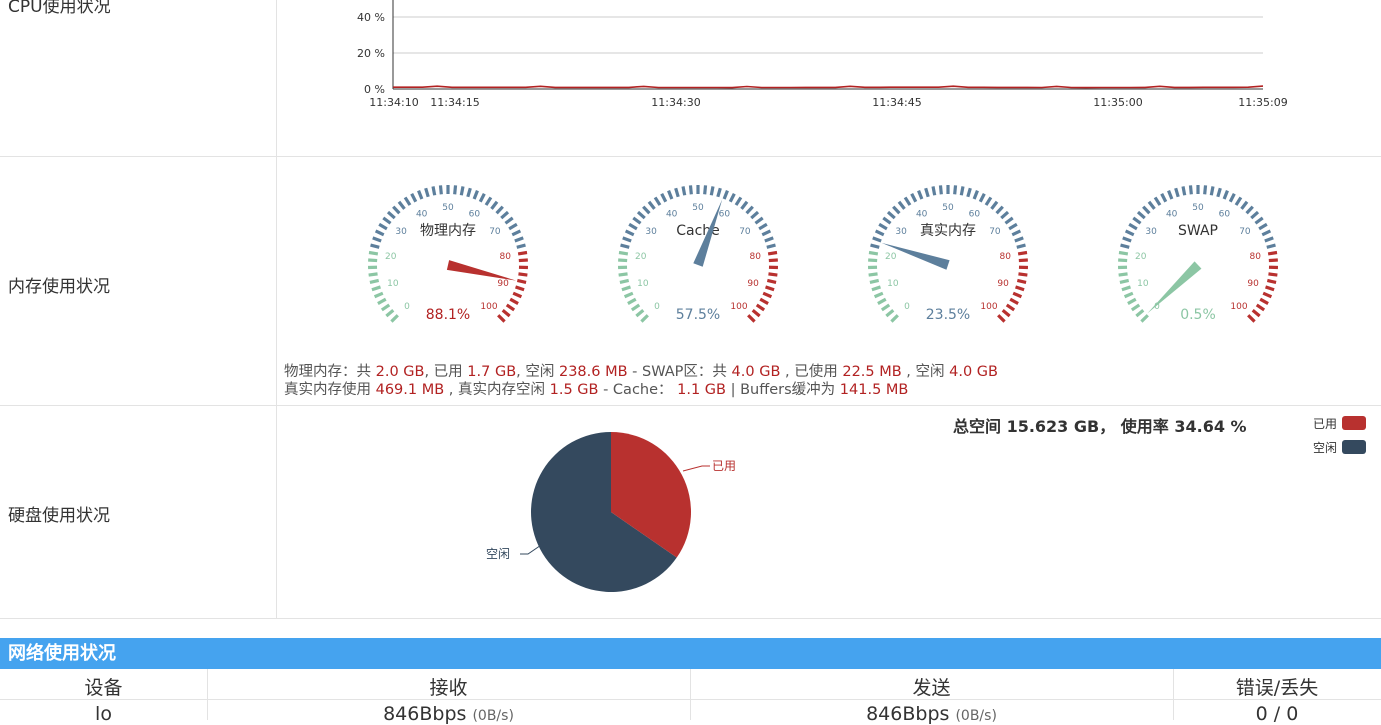  I want to click on legend-item-free: 空闲, so click(1325, 447).